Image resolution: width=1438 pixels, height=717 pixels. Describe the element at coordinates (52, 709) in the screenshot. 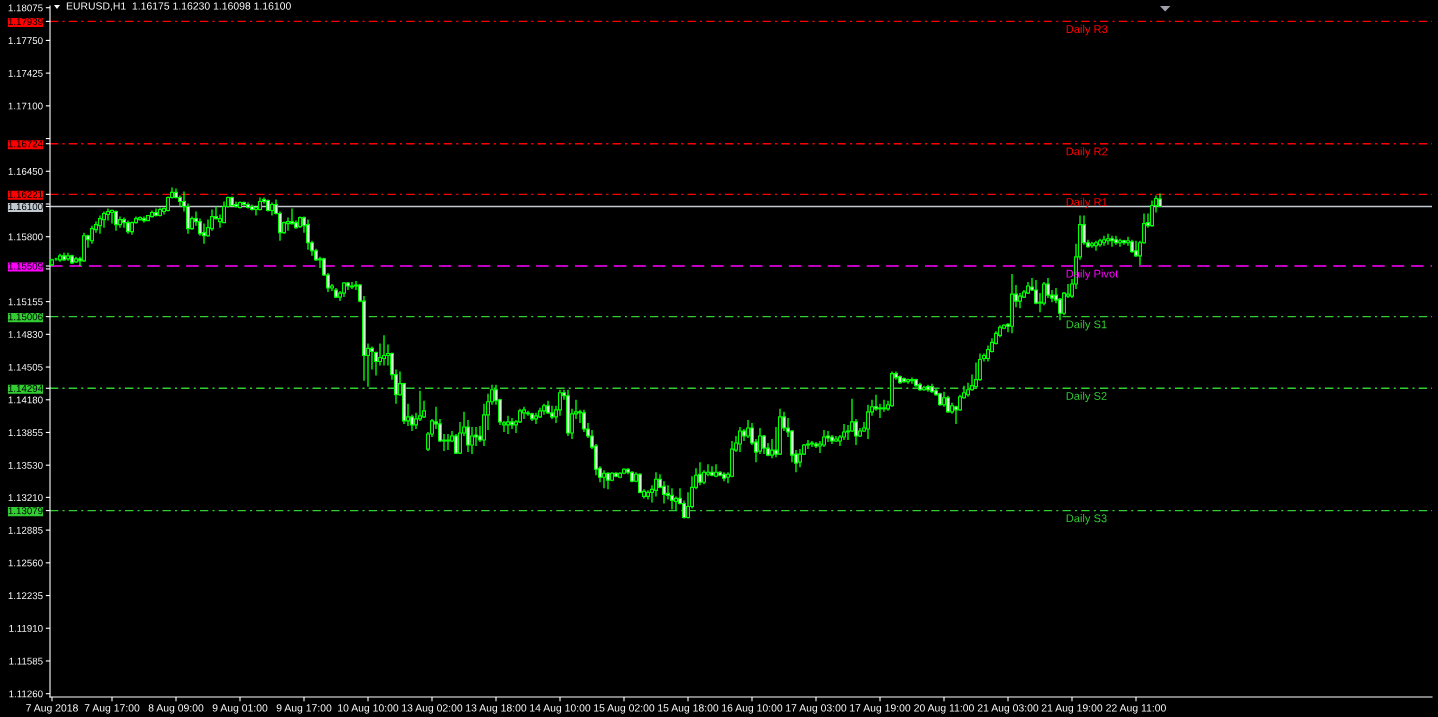

I see `x-tick-label: 7 Aug 2018` at that location.